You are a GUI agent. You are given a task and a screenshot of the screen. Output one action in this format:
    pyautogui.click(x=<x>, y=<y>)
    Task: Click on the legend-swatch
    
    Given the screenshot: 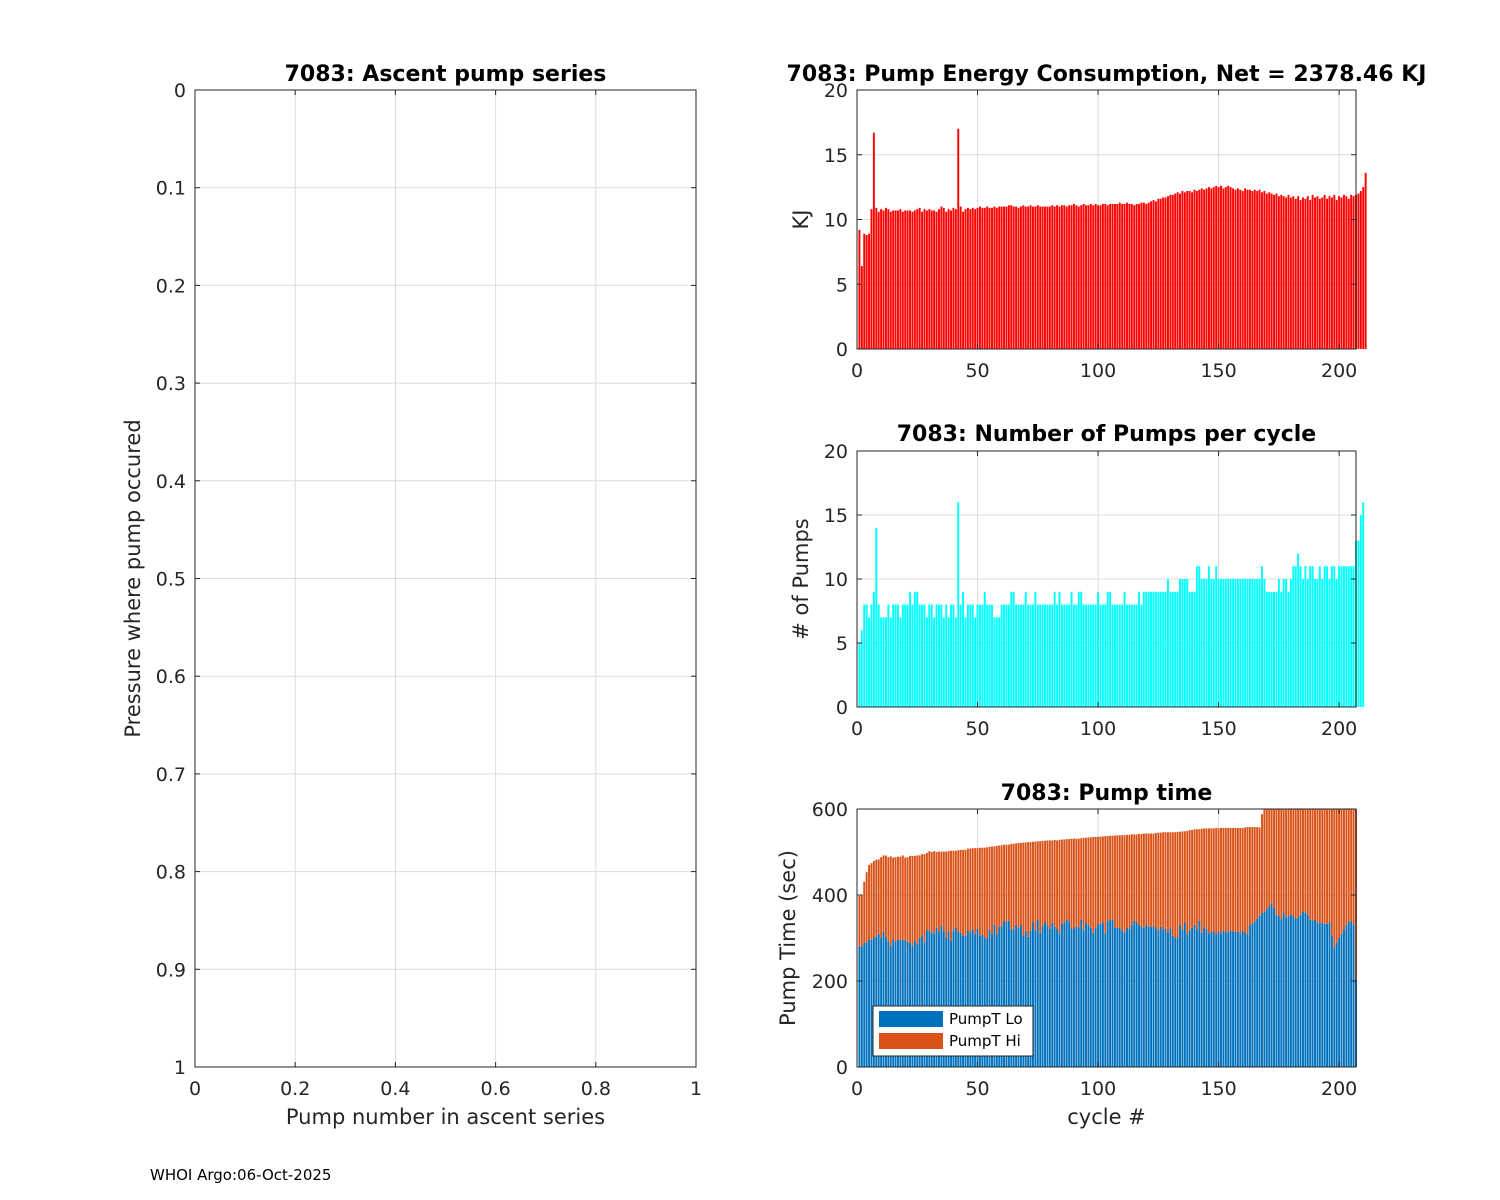 What is the action you would take?
    pyautogui.click(x=911, y=1019)
    